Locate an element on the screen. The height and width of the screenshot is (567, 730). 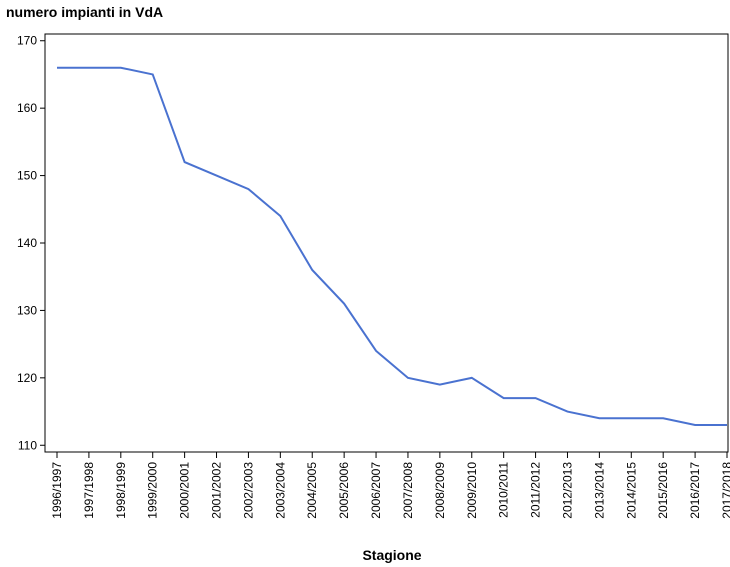
x-tick-label: 2017/2018 is located at coordinates (725, 490).